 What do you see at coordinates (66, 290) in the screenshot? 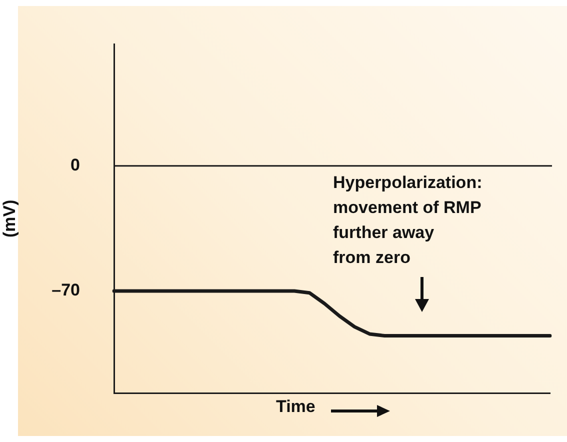
I see `y-tick-label: –70` at bounding box center [66, 290].